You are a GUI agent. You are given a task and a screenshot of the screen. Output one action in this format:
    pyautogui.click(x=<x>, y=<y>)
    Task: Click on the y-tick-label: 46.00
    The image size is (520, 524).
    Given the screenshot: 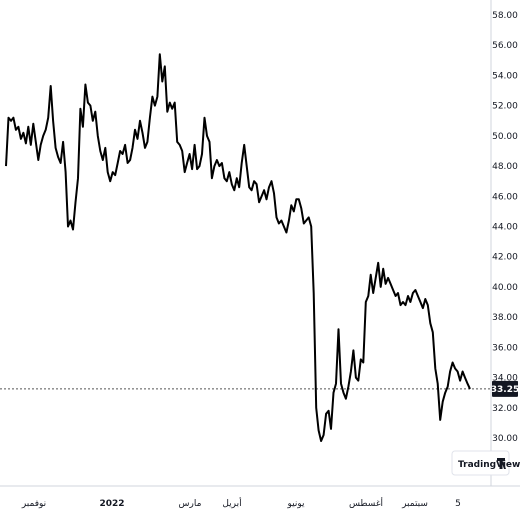 What is the action you would take?
    pyautogui.click(x=505, y=197)
    